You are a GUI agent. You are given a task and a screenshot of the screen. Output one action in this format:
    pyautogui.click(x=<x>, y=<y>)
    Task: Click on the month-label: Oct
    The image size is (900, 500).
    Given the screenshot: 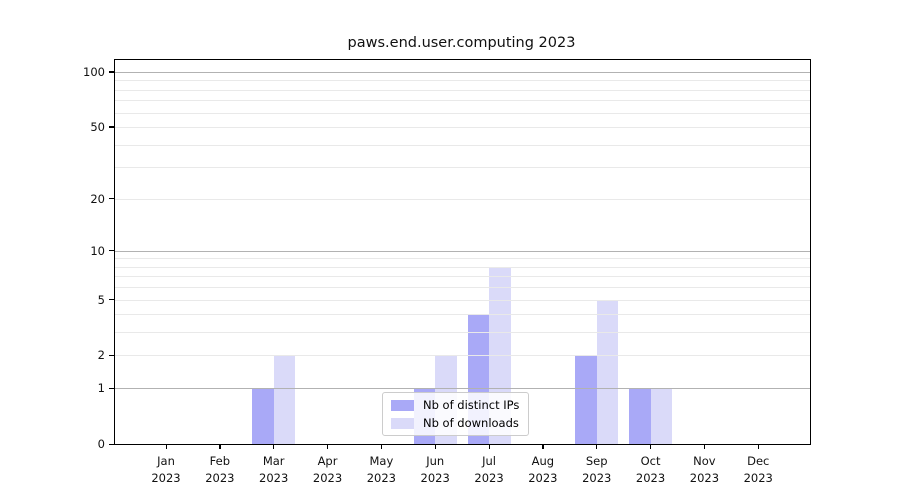 What is the action you would take?
    pyautogui.click(x=650, y=461)
    